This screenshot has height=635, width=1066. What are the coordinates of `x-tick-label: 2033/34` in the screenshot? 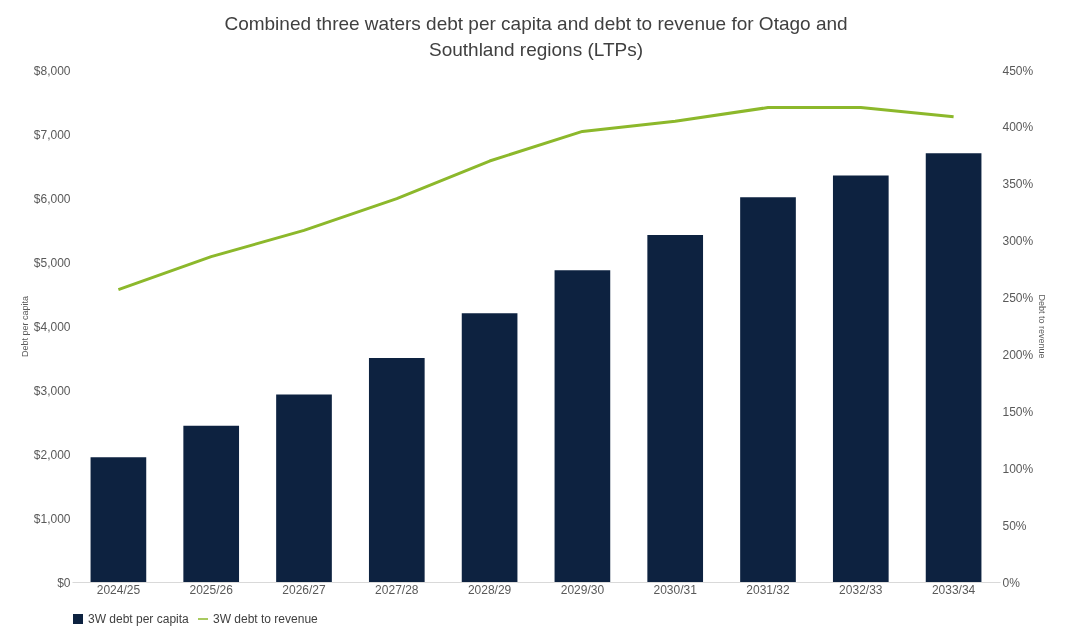 It's located at (953, 589).